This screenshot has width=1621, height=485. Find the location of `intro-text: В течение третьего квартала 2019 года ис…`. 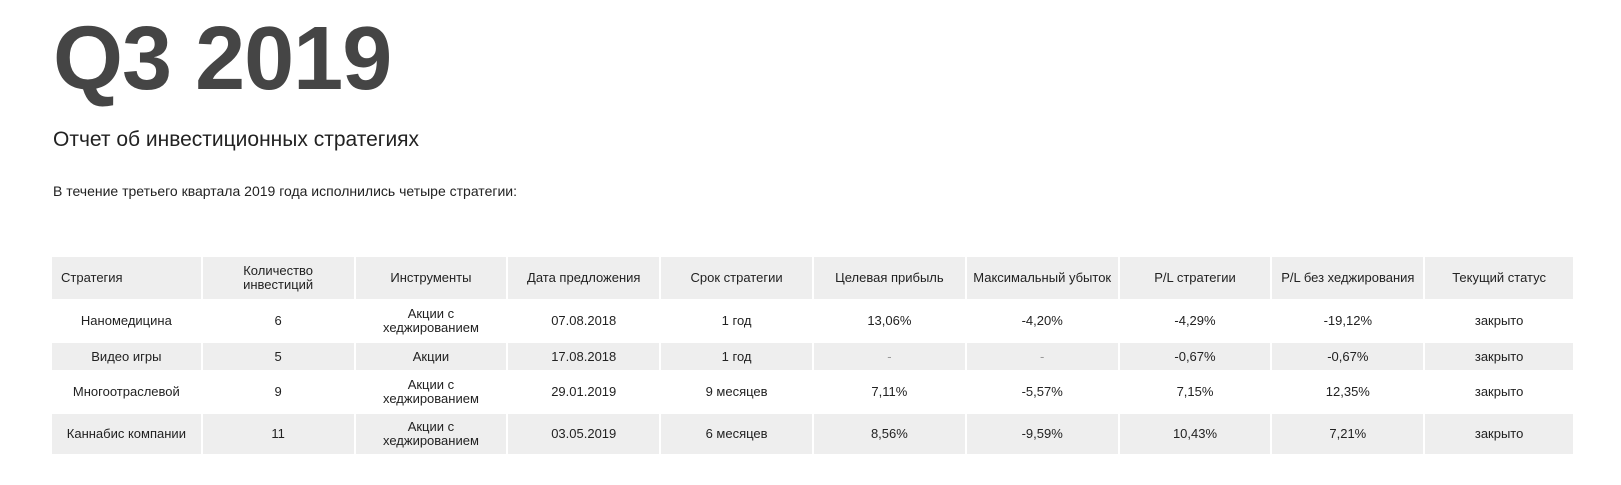

intro-text: В течение третьего квартала 2019 года ис… is located at coordinates (285, 191).